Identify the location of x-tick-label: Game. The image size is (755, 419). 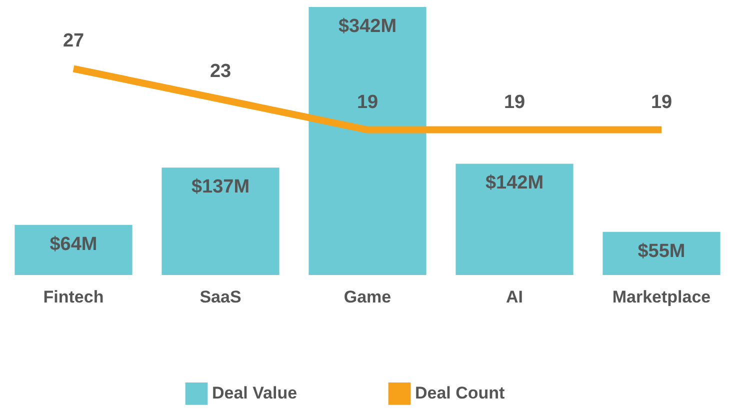
(368, 297).